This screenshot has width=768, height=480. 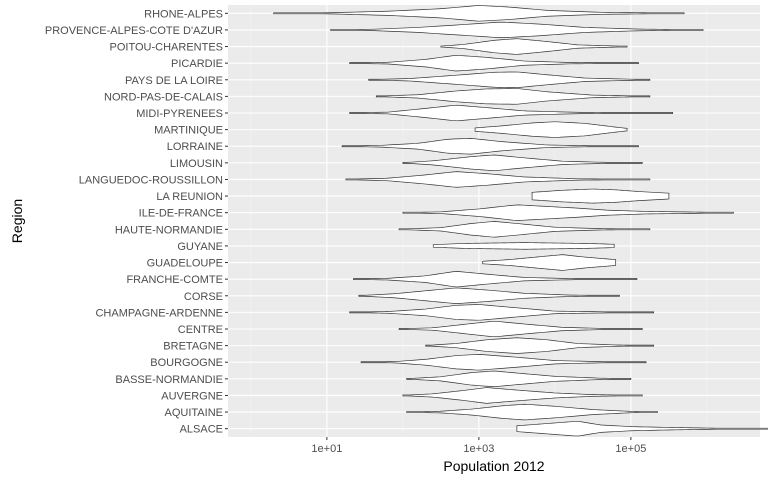 I want to click on violin-ile-de-france, so click(x=568, y=212).